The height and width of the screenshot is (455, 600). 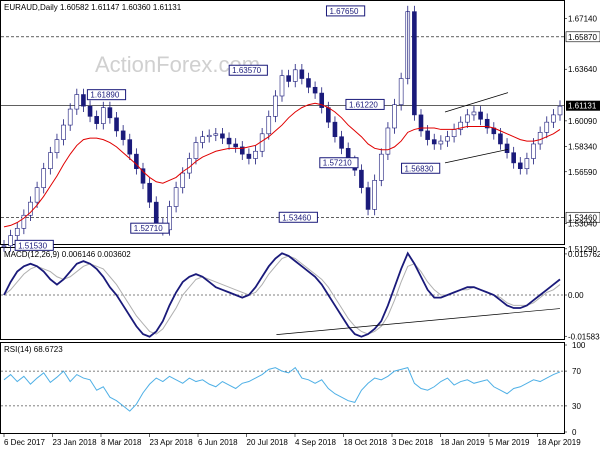 I want to click on x-tick-label: 23 Apr 2018, so click(x=172, y=442).